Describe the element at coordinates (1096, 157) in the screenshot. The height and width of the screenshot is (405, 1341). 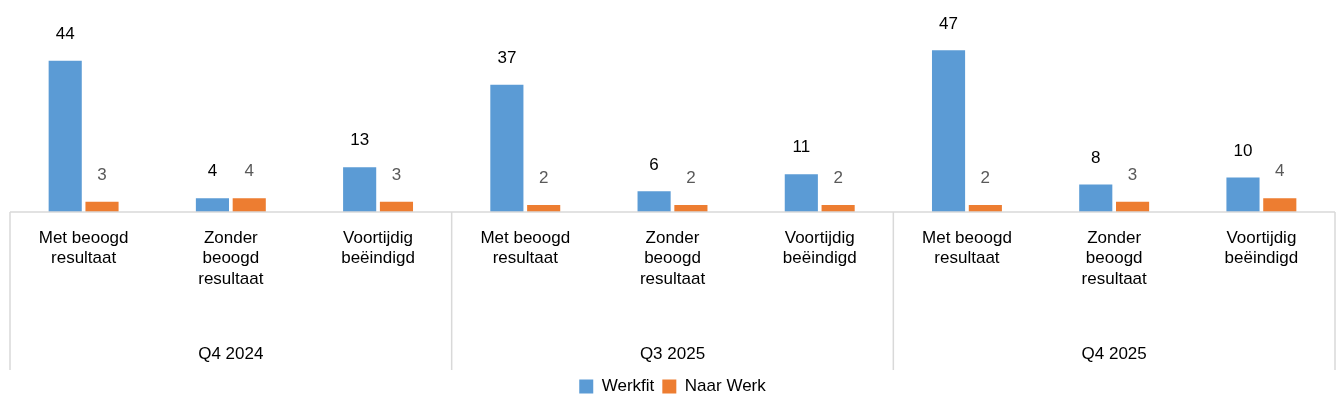
I see `data-label: 8` at that location.